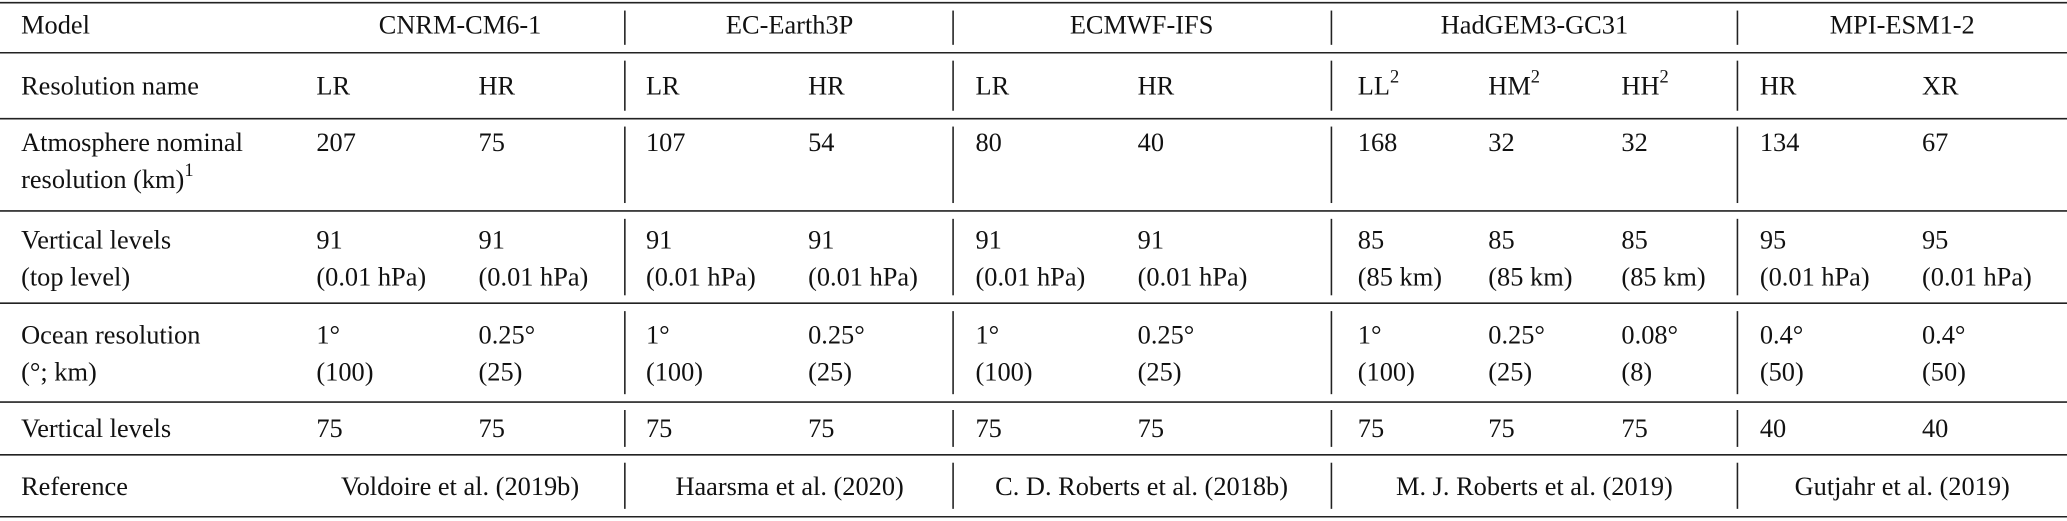  I want to click on row-label: Ocean resolution, so click(110, 335).